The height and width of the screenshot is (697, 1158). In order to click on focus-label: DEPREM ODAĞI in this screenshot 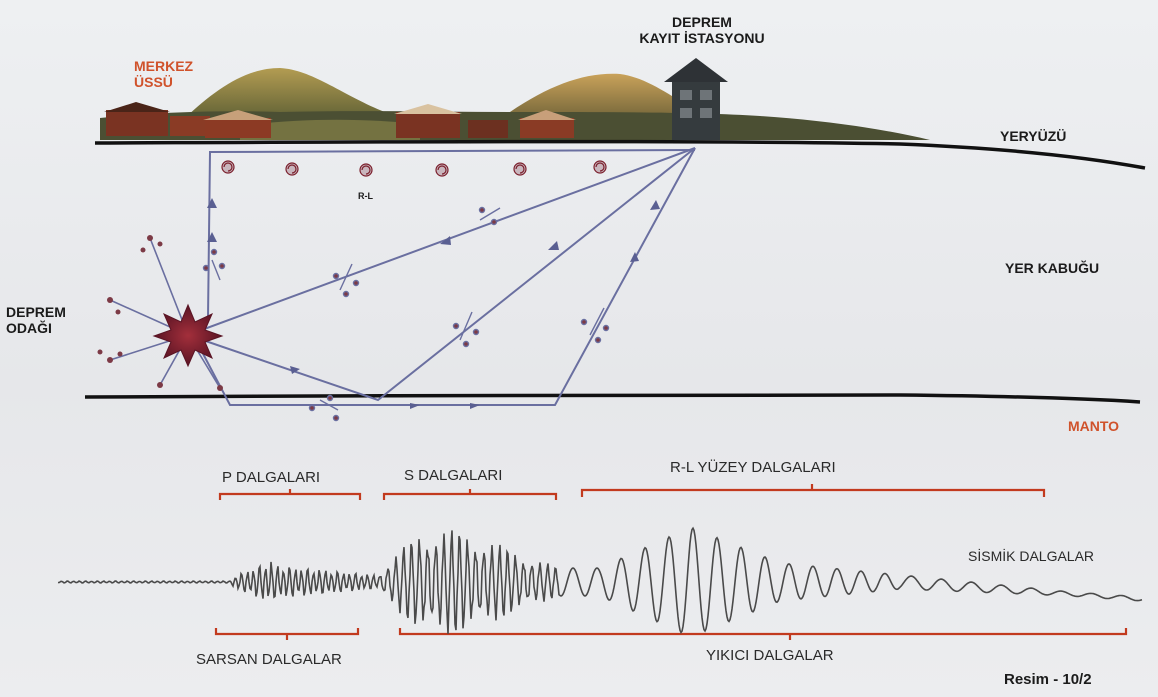, I will do `click(36, 320)`.